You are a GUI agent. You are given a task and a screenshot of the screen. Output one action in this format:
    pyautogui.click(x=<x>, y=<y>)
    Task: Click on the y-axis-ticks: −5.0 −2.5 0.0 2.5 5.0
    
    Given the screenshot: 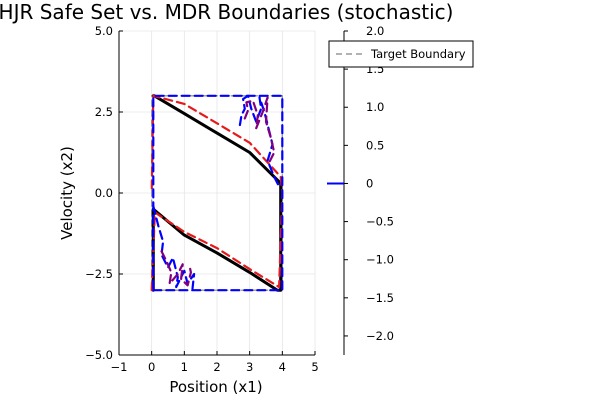 What is the action you would take?
    pyautogui.click(x=104, y=193)
    